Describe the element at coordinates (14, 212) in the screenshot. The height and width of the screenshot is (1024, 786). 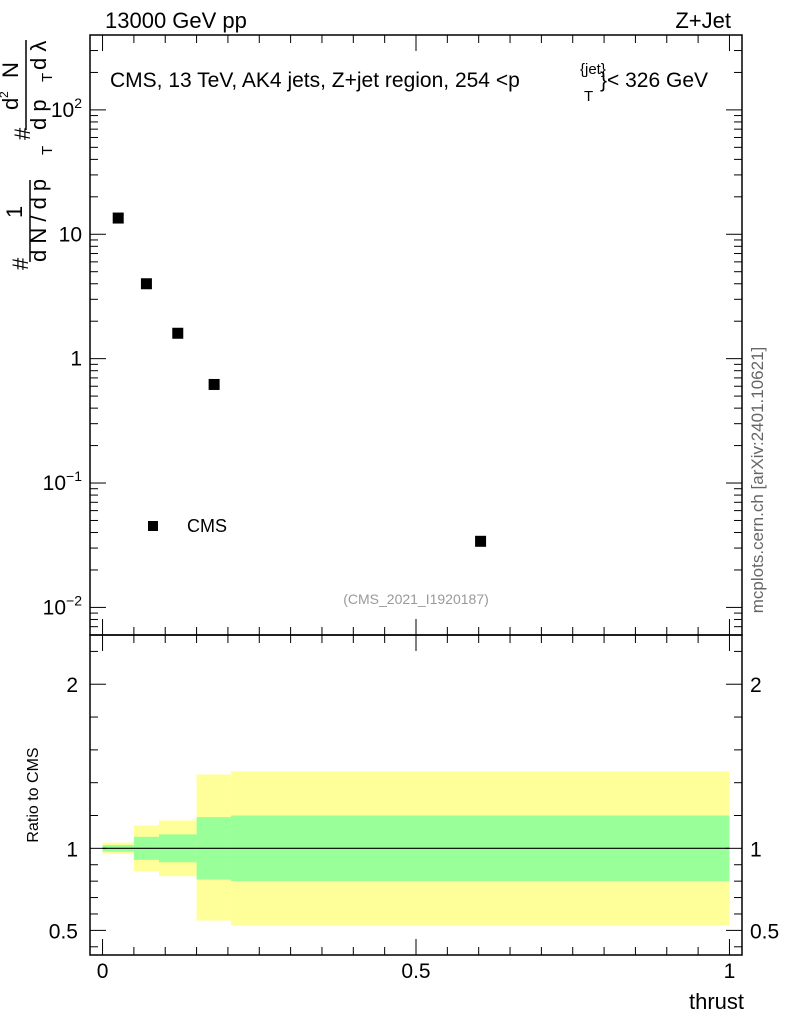
I see `ylabel-one: 1` at that location.